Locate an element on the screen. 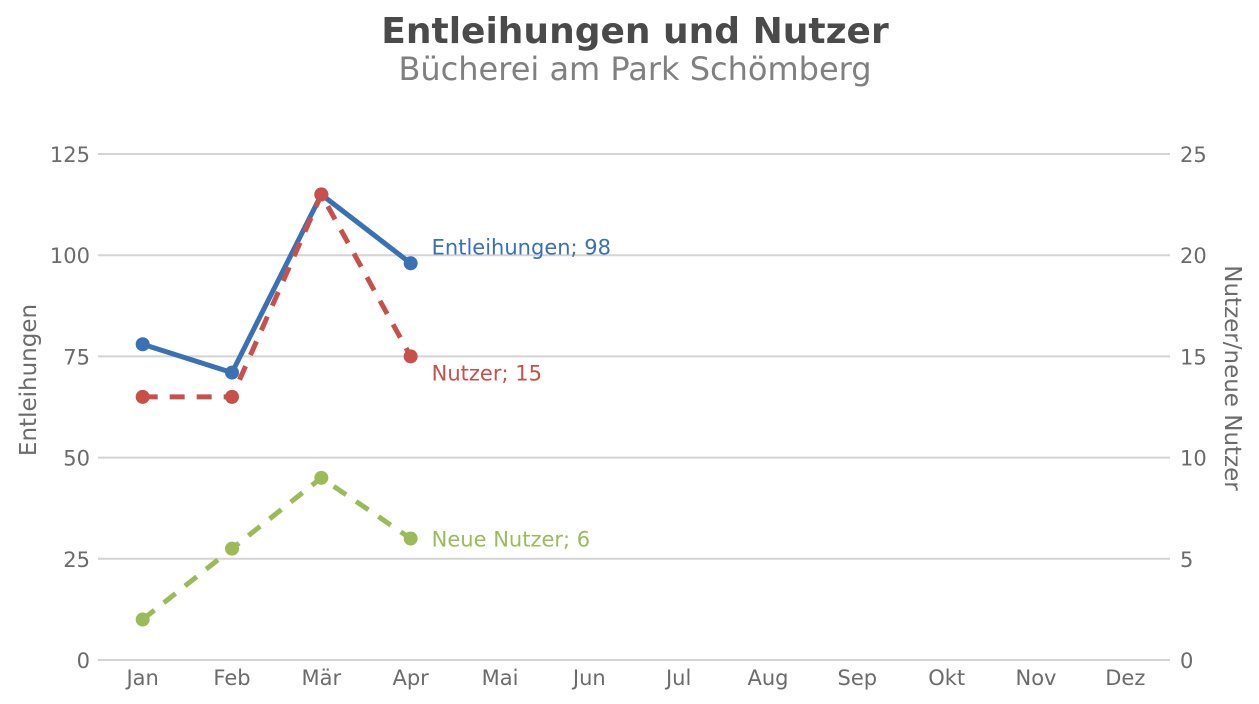 This screenshot has width=1259, height=704. left-axis-label: Entleihungen is located at coordinates (29, 380).